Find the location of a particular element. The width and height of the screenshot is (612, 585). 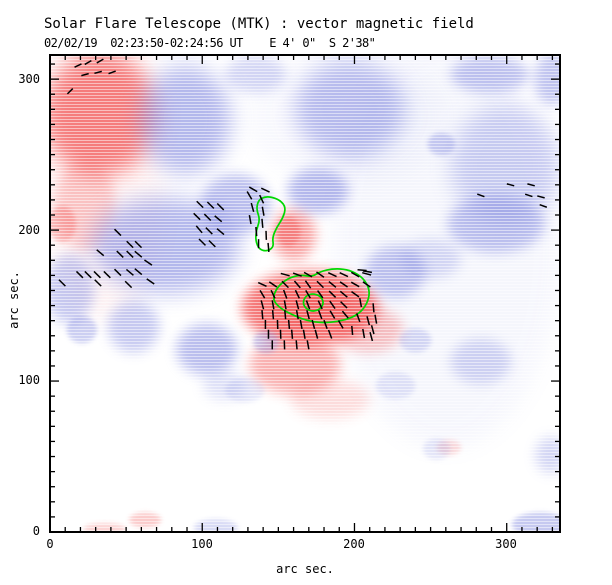

x-tick-label: 300 is located at coordinates (506, 544).